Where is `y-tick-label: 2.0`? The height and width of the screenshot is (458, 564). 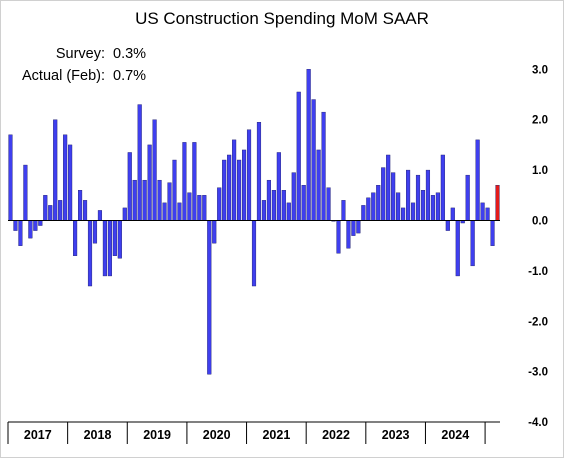 y-tick-label: 2.0 is located at coordinates (540, 121).